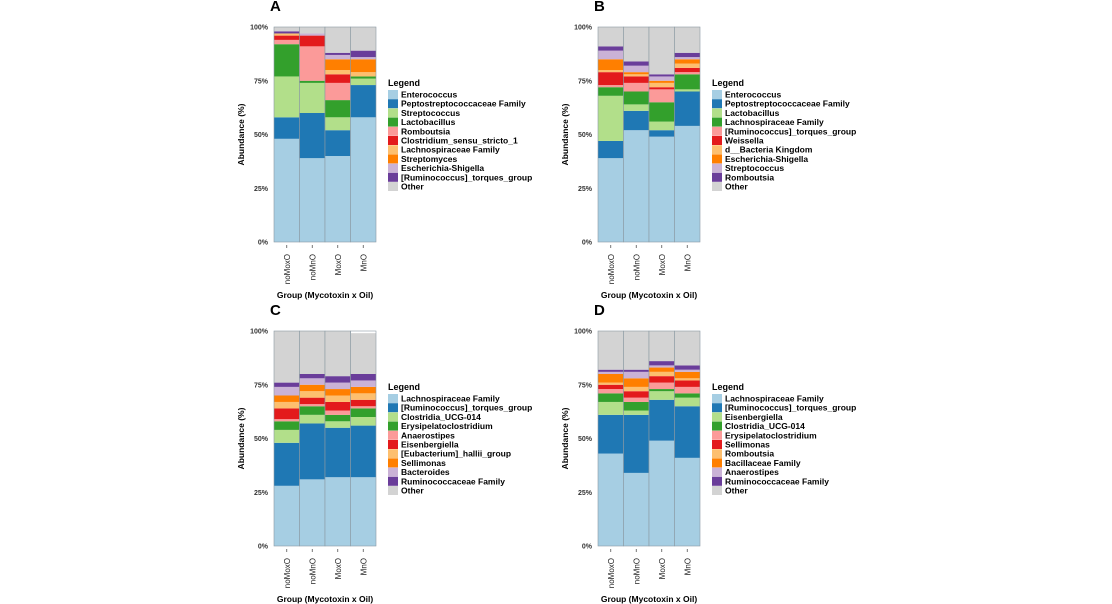 This screenshot has width=1112, height=604. I want to click on y-axis-title: Abundance (%), so click(241, 134).